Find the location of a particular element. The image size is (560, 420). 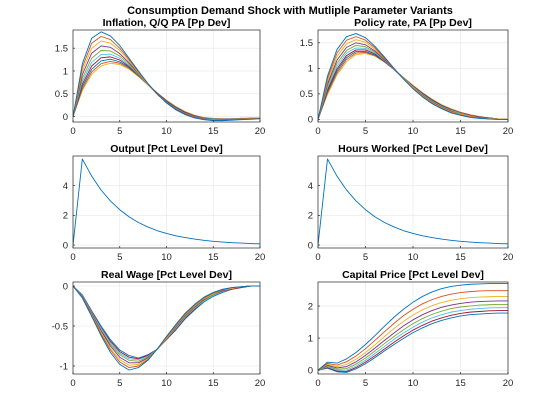

subplot-5: 0 5 10 15 20 -1 -0.5 0 Real Wage [Pct Level Dev] is located at coordinates (159, 329).